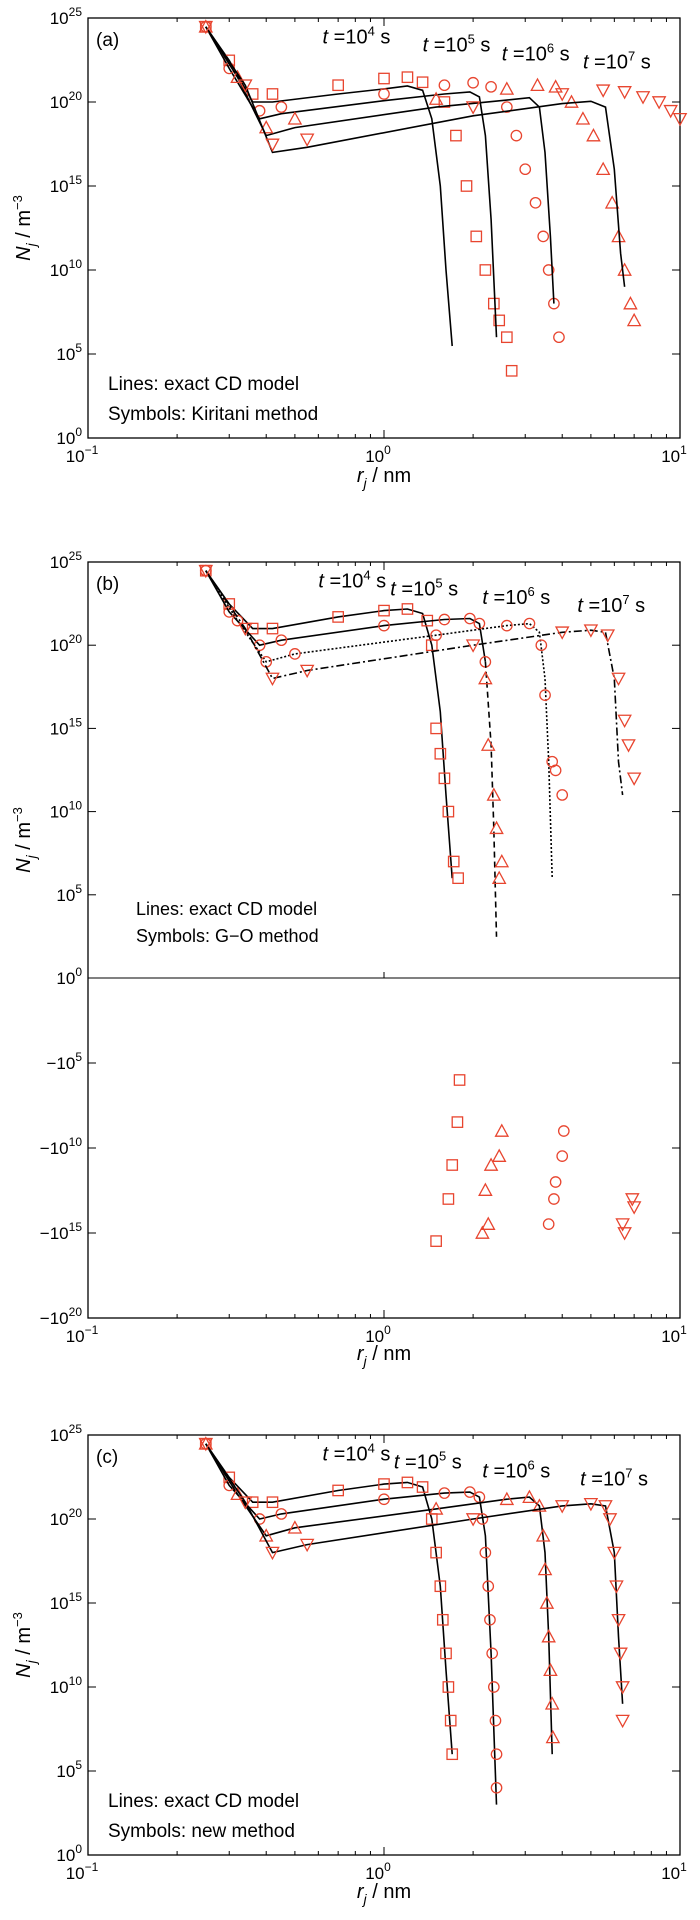  I want to click on legend-line: Symbols: G−O method, so click(227, 936).